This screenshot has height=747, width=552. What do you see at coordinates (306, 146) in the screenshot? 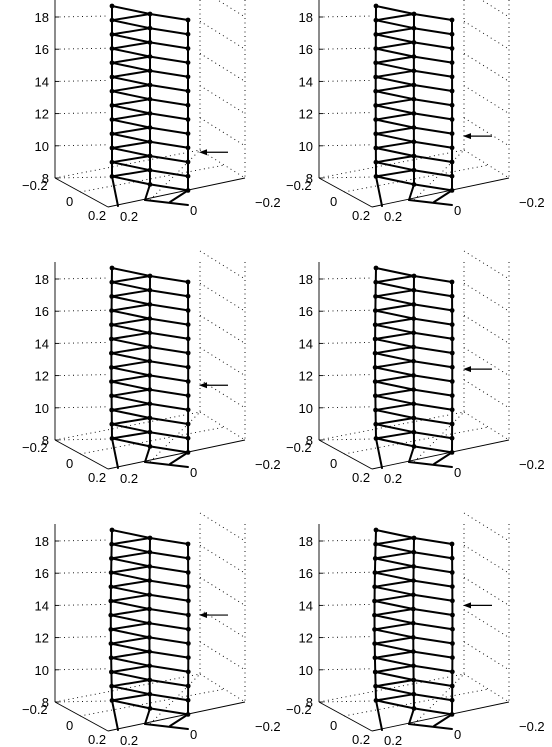
I see `z-tick-label: 10` at bounding box center [306, 146].